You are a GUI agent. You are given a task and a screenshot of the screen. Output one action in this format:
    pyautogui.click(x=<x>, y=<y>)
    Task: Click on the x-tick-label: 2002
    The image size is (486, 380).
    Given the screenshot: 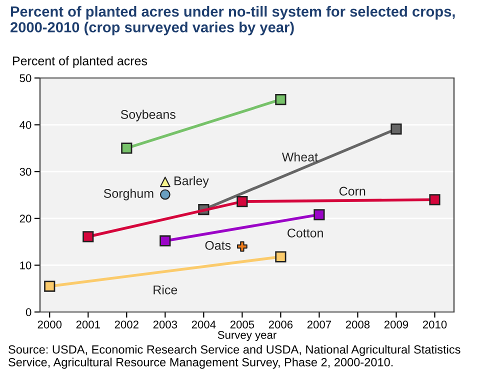 What is the action you would take?
    pyautogui.click(x=126, y=324)
    